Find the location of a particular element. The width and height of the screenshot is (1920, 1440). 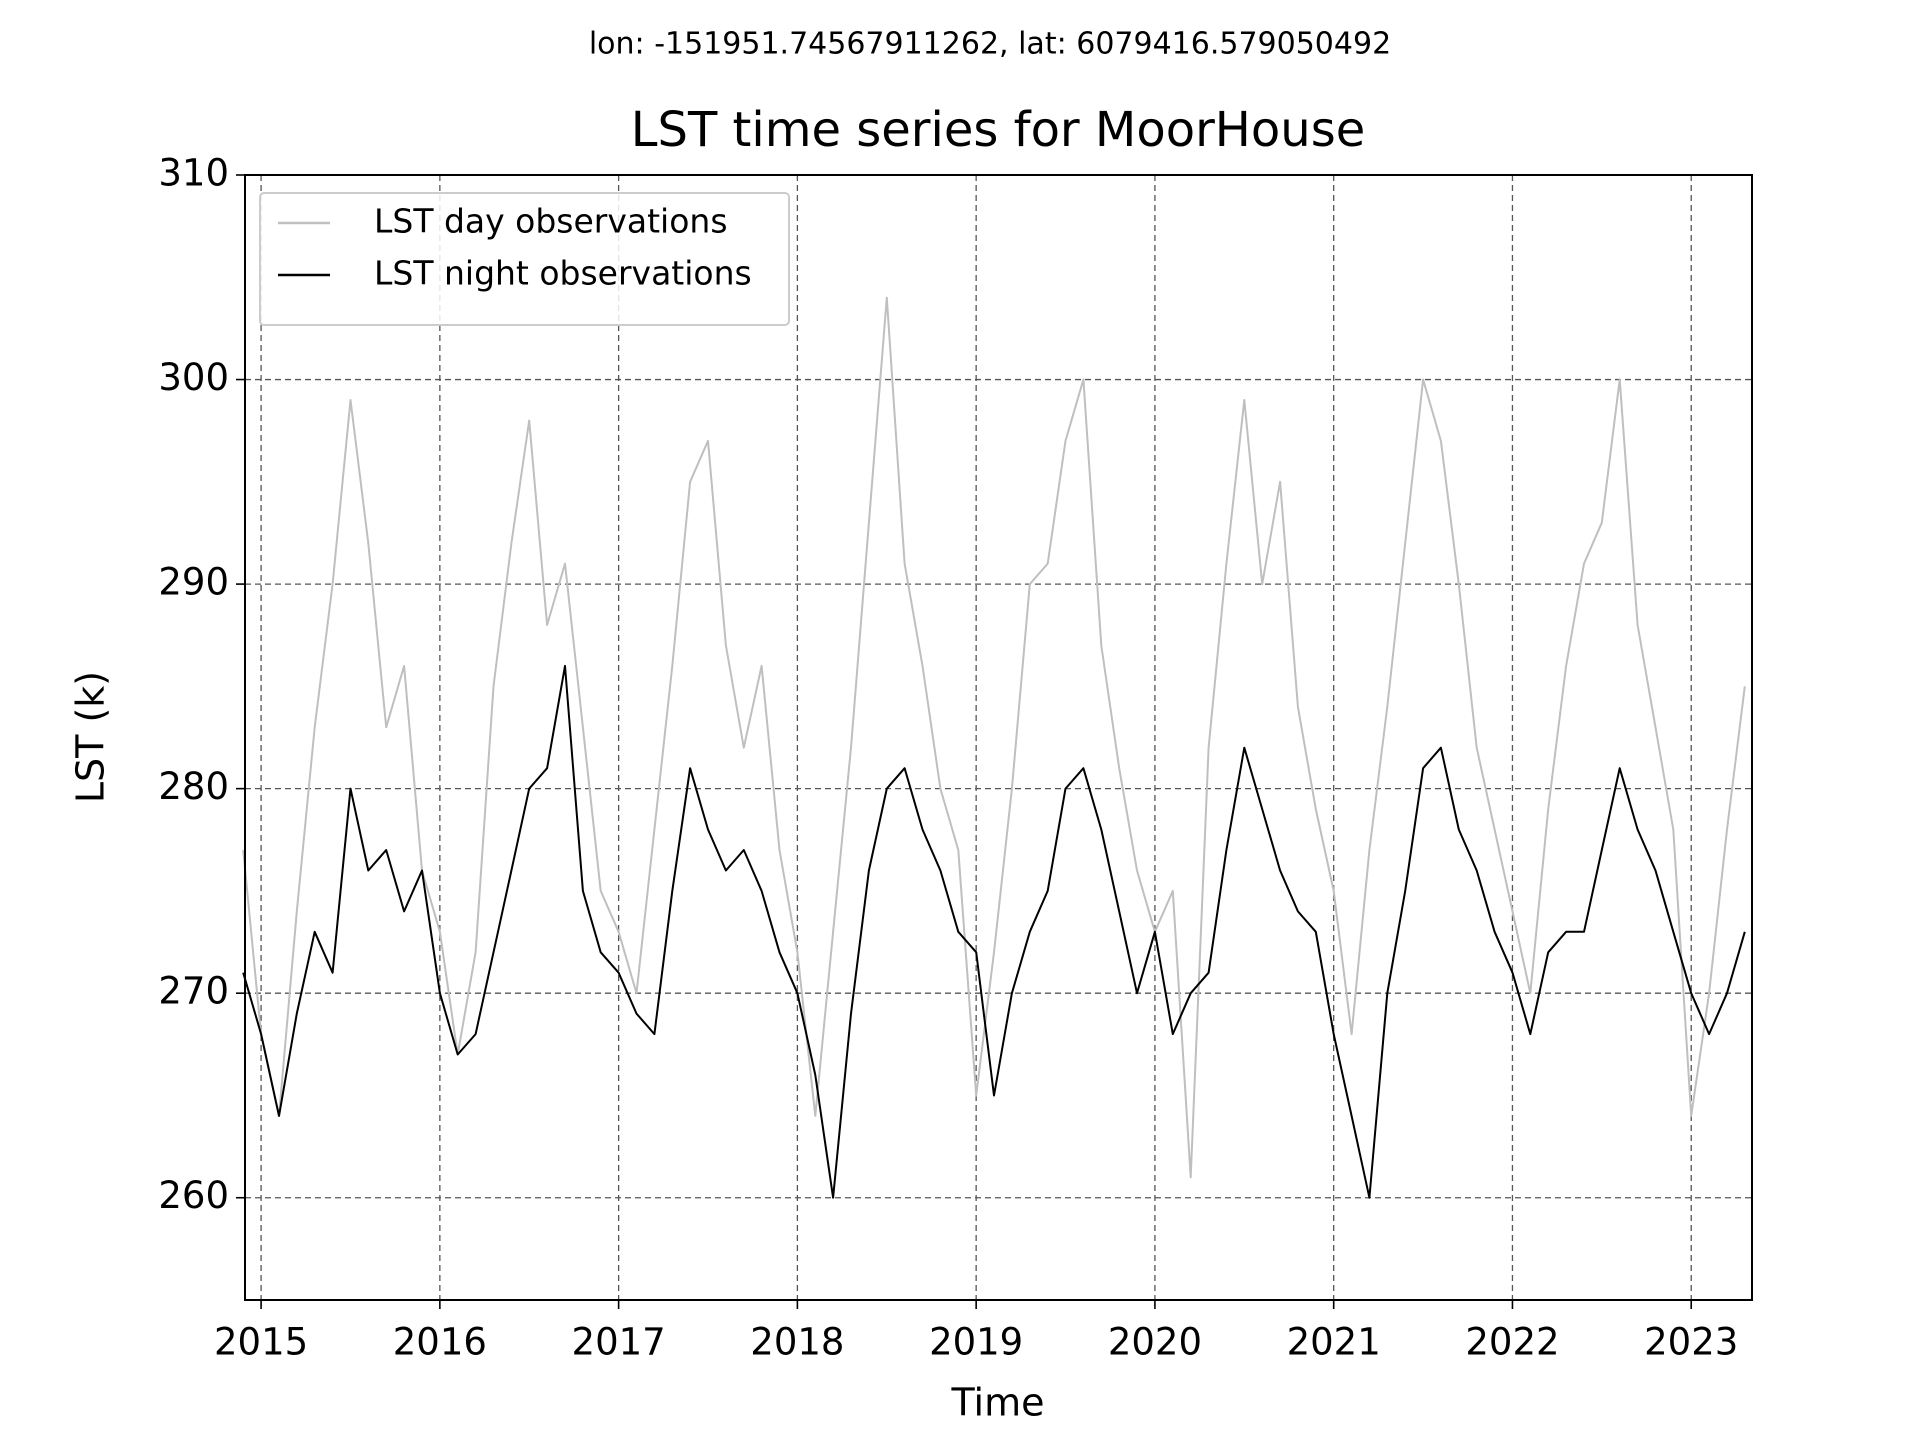

x-tick-label: 2021 is located at coordinates (1334, 1342).